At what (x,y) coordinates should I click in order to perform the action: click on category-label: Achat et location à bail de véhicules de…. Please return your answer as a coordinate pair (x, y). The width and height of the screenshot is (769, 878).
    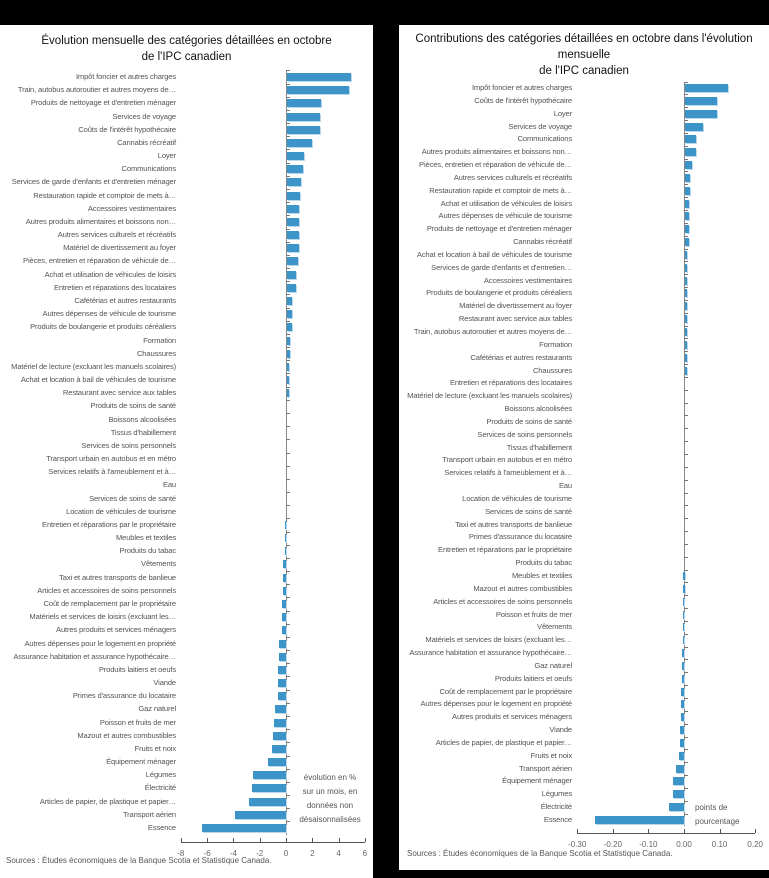
    Looking at the image, I should click on (494, 254).